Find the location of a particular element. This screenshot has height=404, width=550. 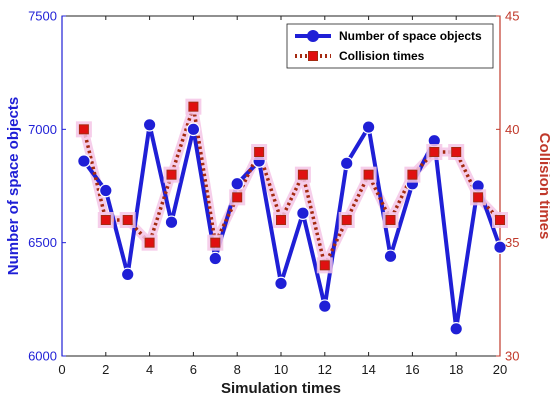

right-tick-label: 40 is located at coordinates (512, 129).